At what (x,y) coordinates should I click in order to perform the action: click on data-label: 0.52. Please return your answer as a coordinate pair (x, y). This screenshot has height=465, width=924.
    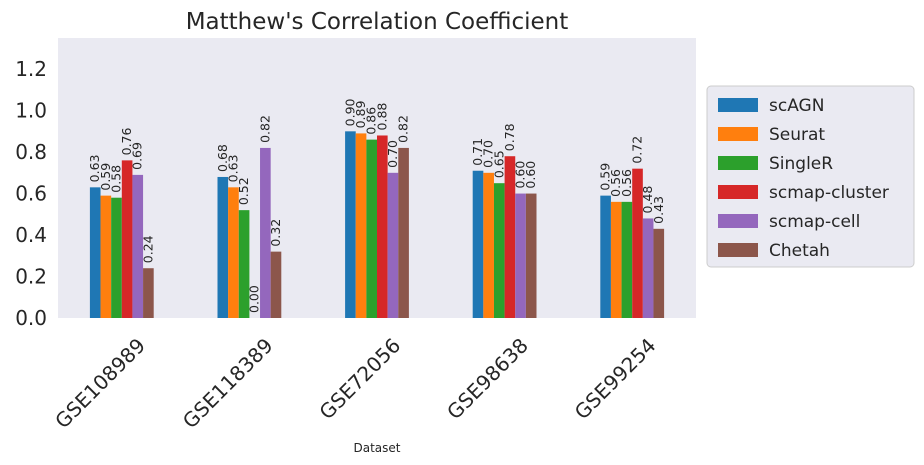
    Looking at the image, I should click on (243, 191).